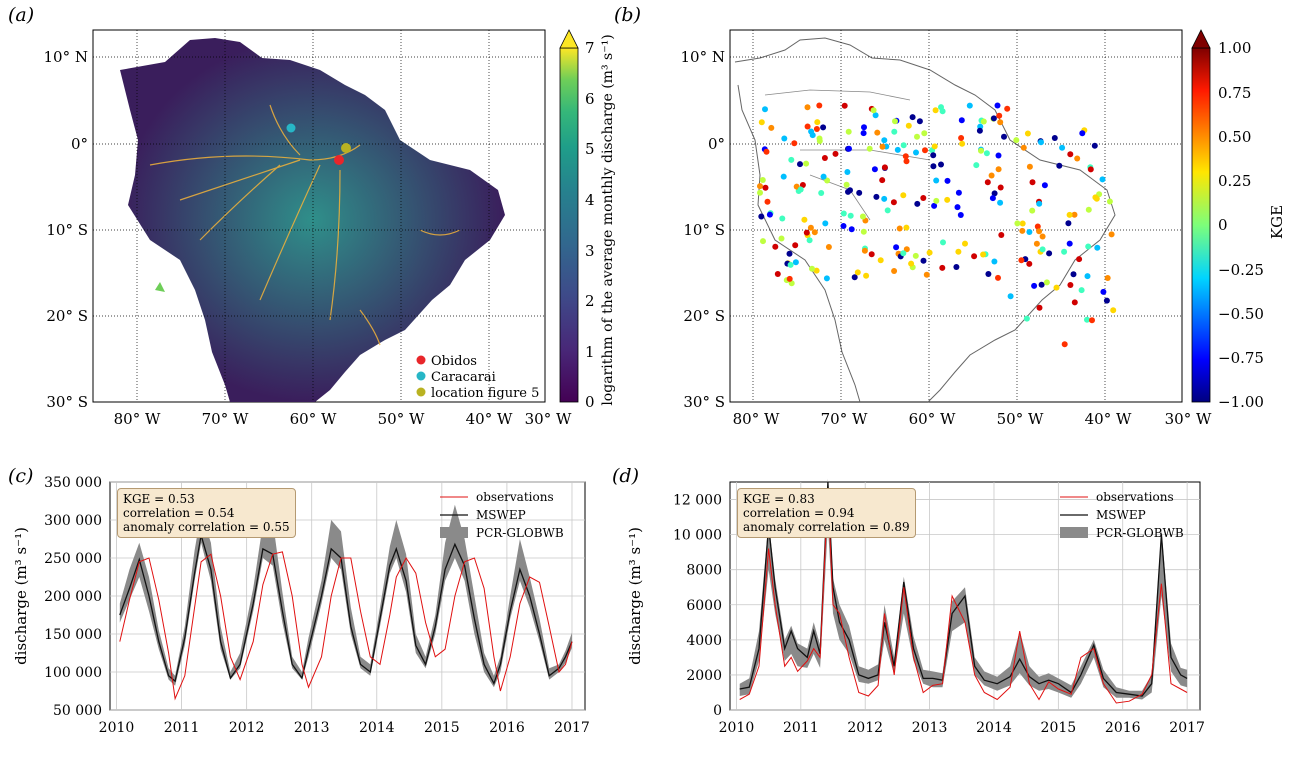 This screenshot has width=1290, height=760. Describe the element at coordinates (489, 419) in the screenshot. I see `lon-tick: 40° W` at that location.